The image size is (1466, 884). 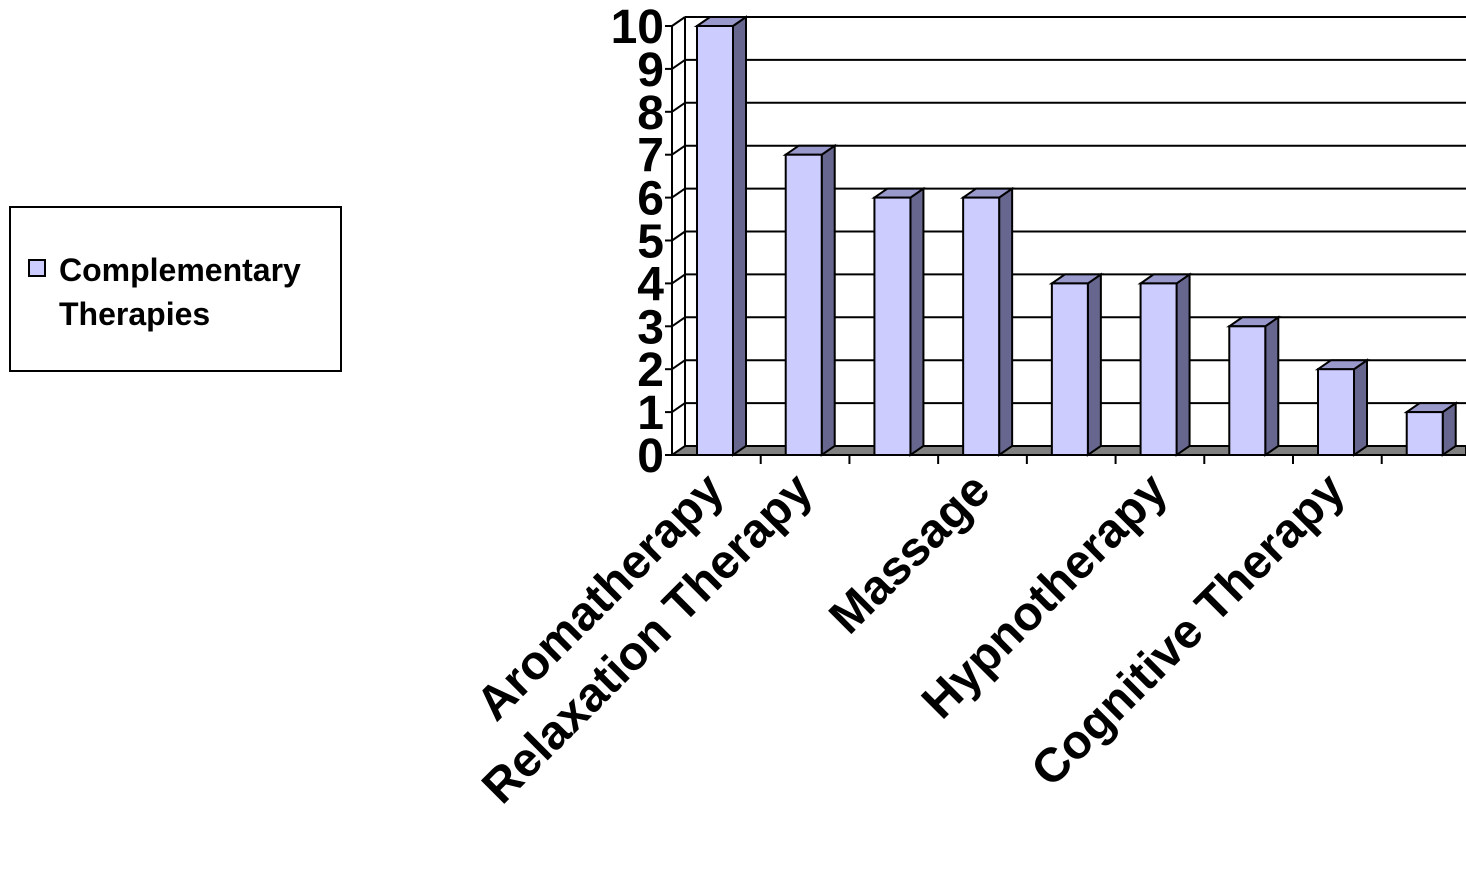 I want to click on y-tick-label: 4, so click(x=650, y=284).